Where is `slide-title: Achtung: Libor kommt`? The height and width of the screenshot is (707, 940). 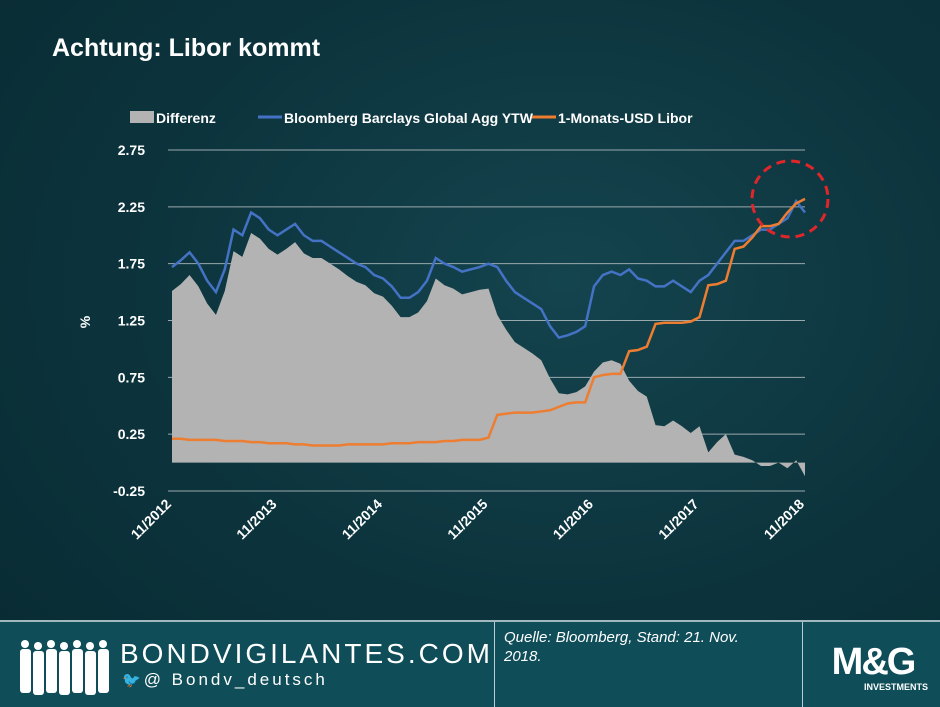 slide-title: Achtung: Libor kommt is located at coordinates (186, 48).